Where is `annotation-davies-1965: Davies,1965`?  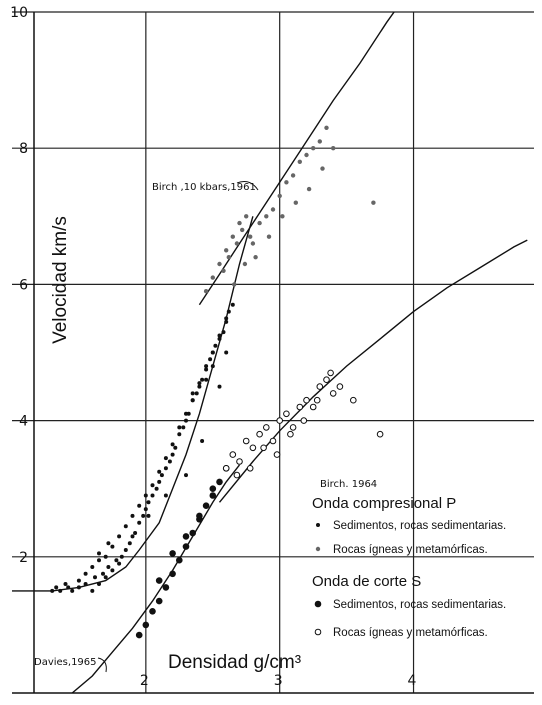 annotation-davies-1965: Davies,1965 is located at coordinates (65, 662).